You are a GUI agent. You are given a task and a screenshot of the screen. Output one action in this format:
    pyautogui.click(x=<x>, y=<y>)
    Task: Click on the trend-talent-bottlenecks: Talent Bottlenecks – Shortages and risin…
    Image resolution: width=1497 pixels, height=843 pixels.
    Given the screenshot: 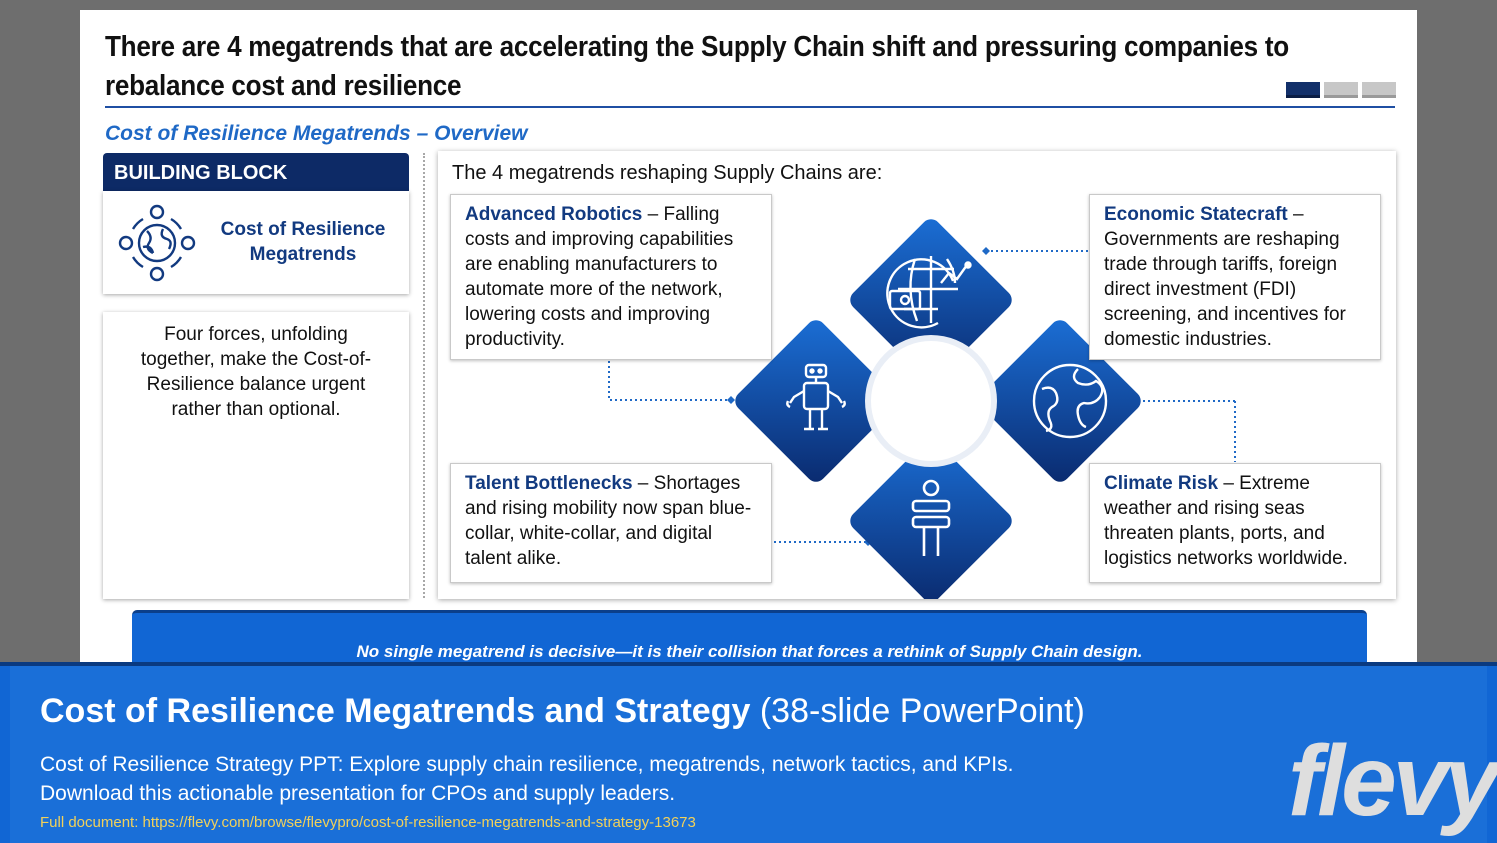 What is the action you would take?
    pyautogui.click(x=611, y=523)
    